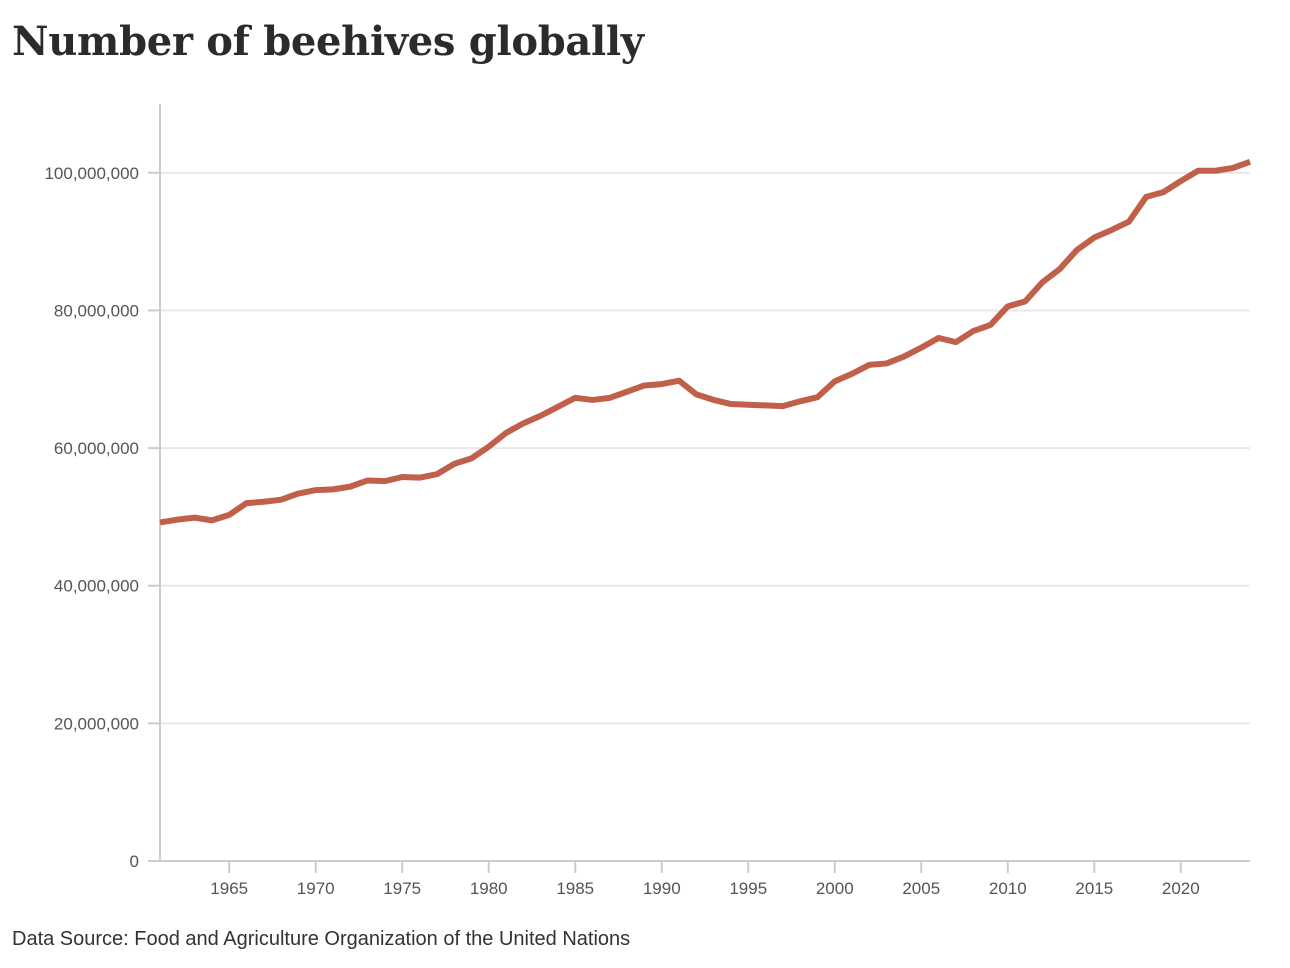 Image resolution: width=1290 pixels, height=968 pixels. I want to click on y-tick-label: 80,000,000, so click(96, 310).